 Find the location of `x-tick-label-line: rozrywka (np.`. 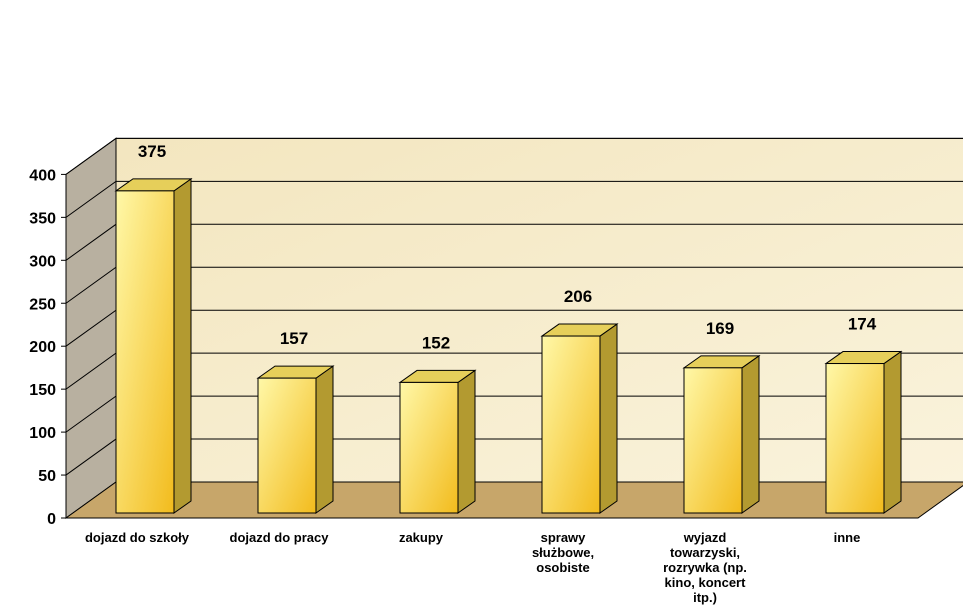

x-tick-label-line: rozrywka (np. is located at coordinates (705, 567).